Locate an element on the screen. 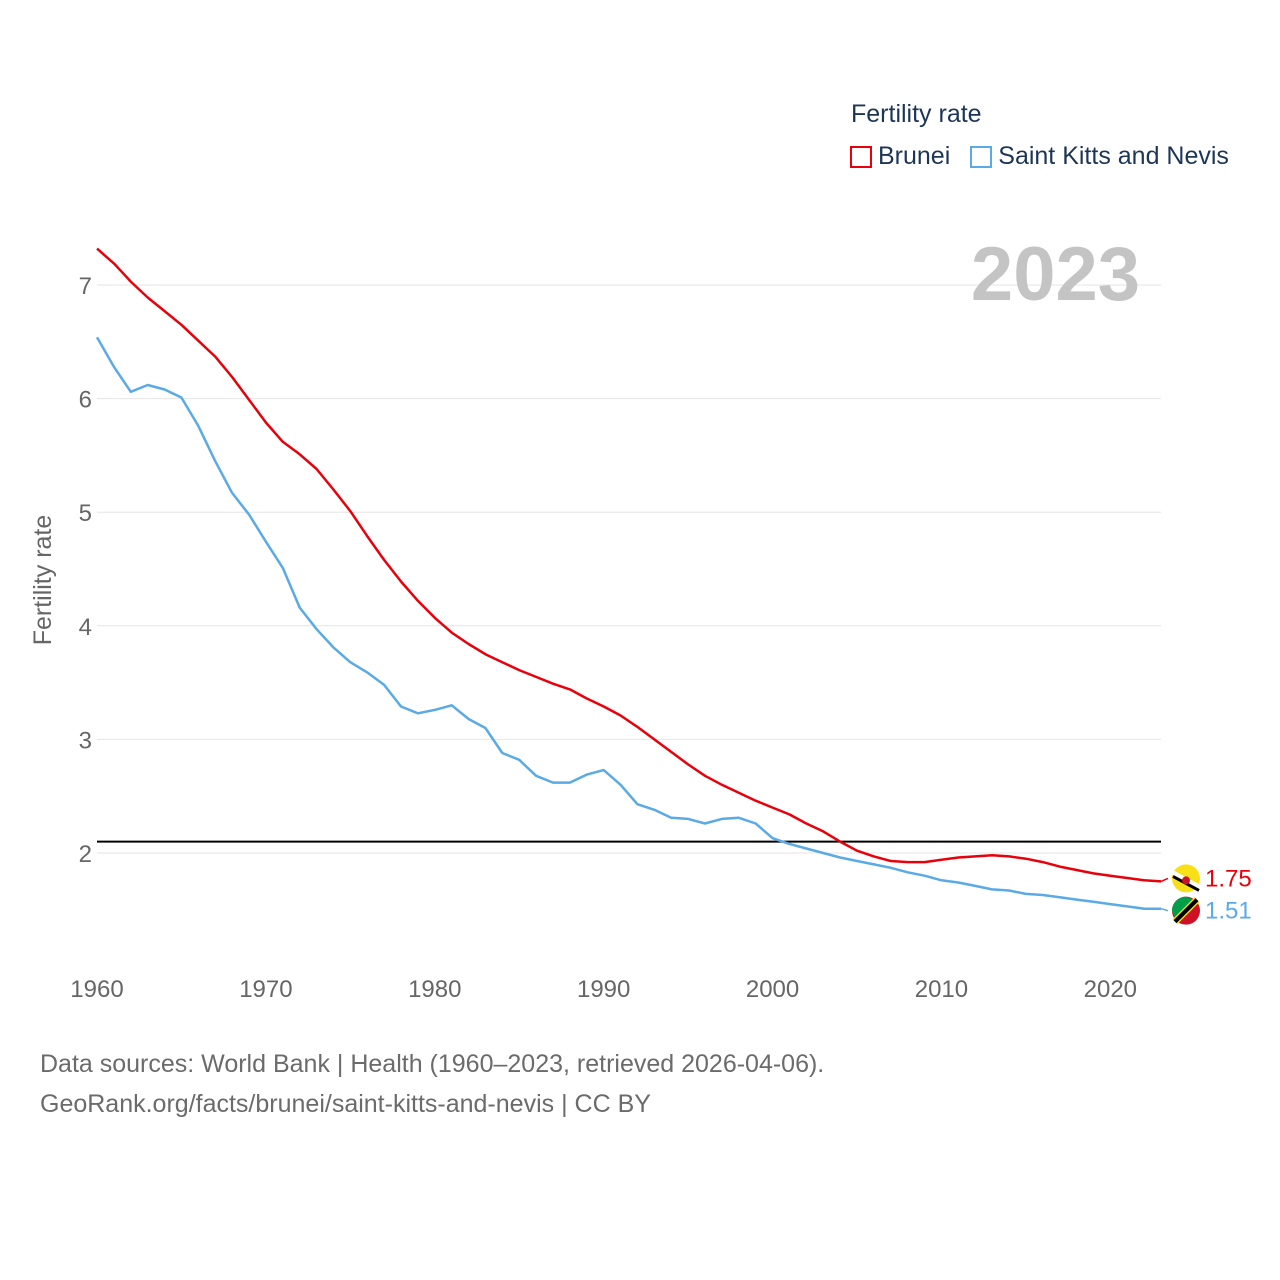  end-connector-saint-kitts-and-nevis is located at coordinates (1164, 909).